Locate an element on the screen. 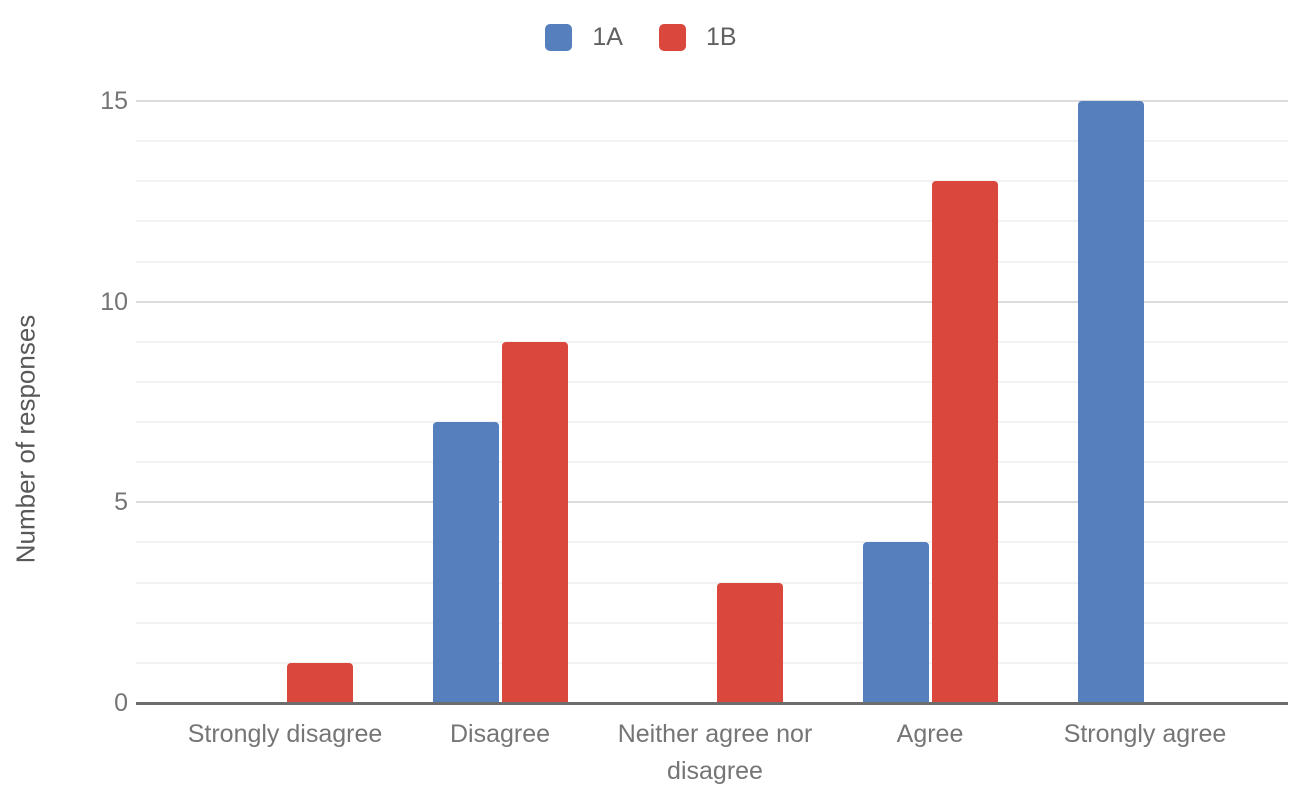  bar-1B-neither-agree-nor-disagree is located at coordinates (749, 642).